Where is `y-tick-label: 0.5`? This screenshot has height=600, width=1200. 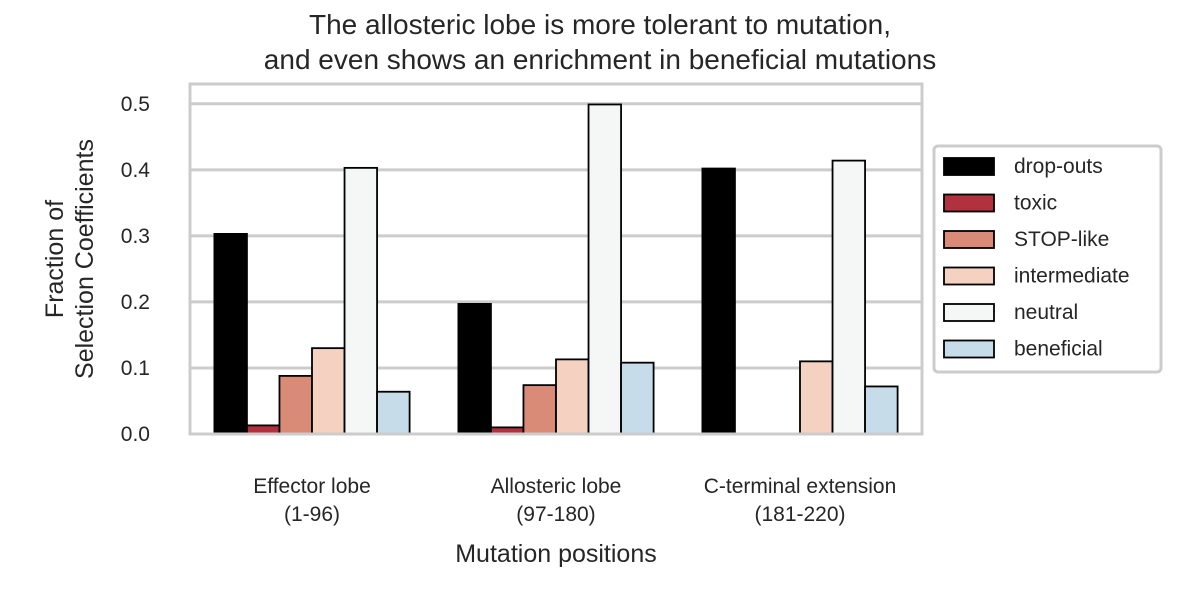
y-tick-label: 0.5 is located at coordinates (135, 104).